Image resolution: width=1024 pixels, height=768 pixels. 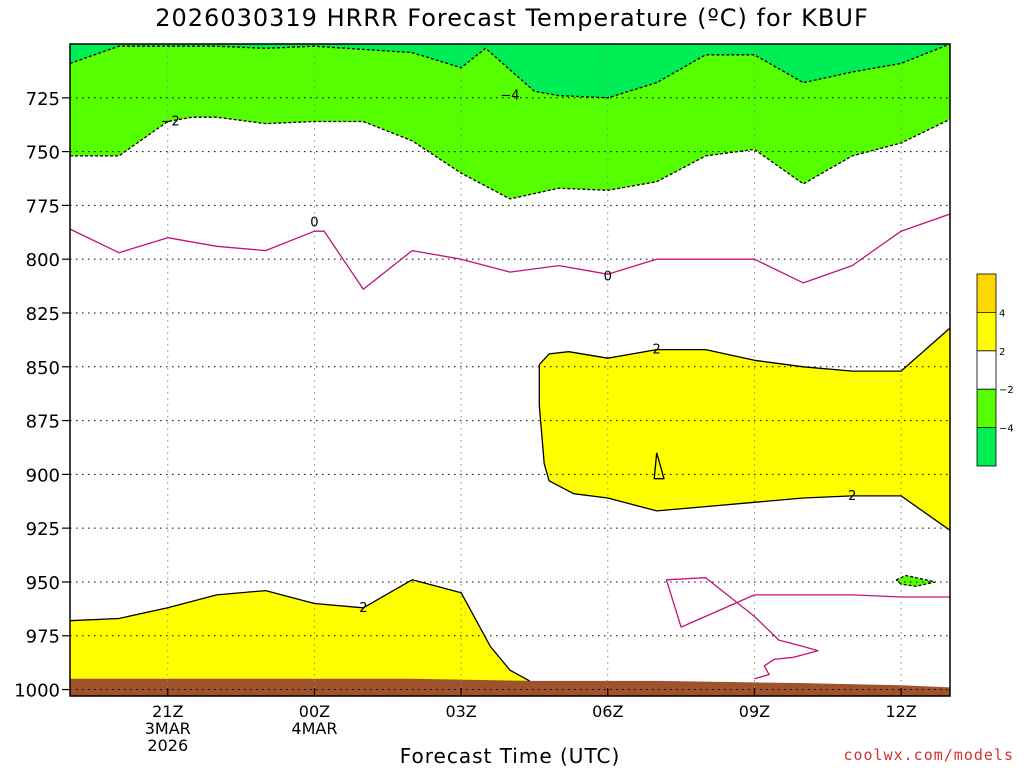 What do you see at coordinates (754, 711) in the screenshot?
I see `x-tick-label-09Z-0: 09Z` at bounding box center [754, 711].